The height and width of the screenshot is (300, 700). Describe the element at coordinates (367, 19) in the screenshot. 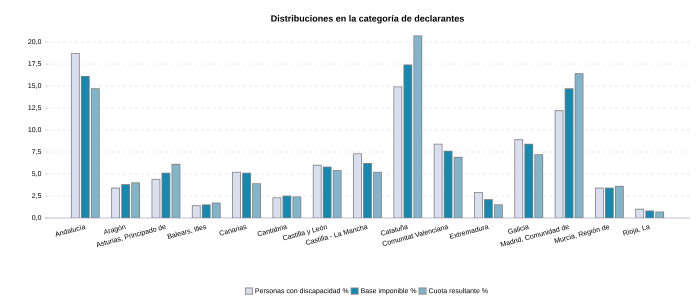

I see `chart-title: Distribuciones en la categoría de declarantes` at that location.